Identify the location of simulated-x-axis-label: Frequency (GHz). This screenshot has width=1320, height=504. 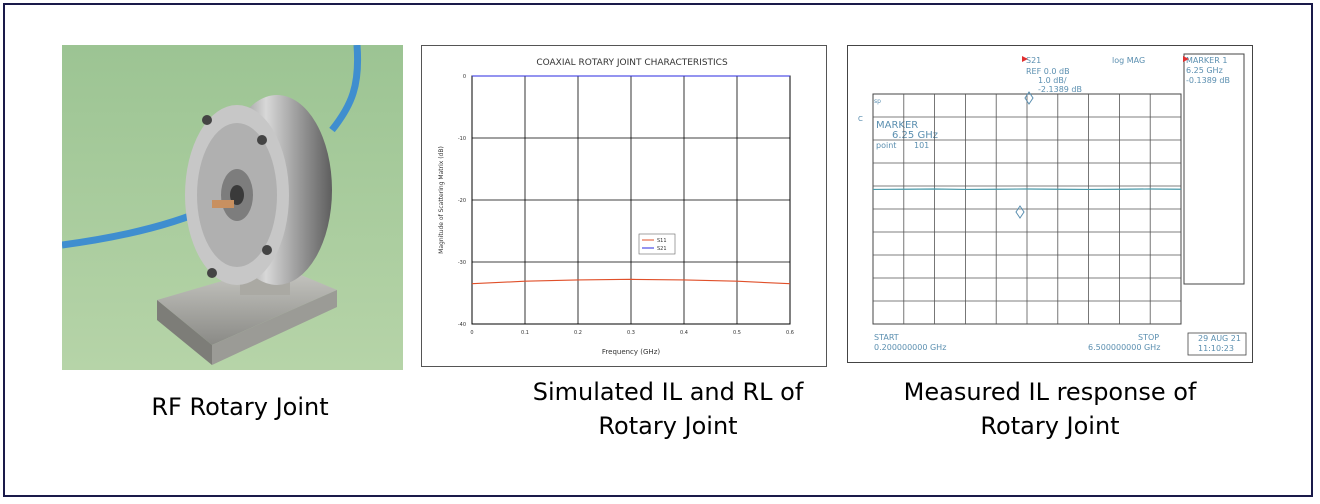
(631, 352).